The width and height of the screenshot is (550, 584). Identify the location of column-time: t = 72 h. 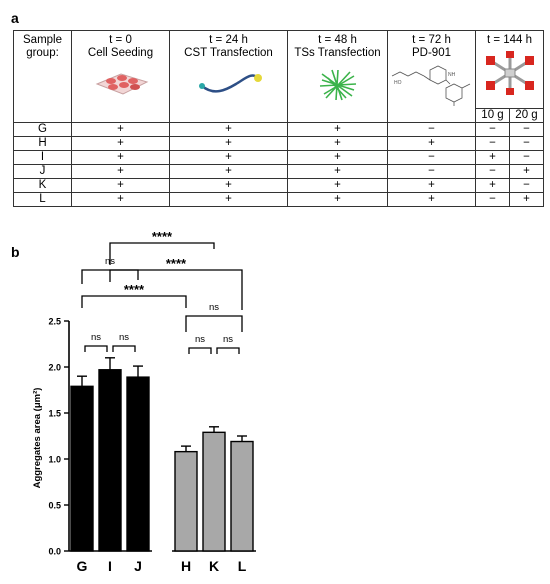
(431, 40).